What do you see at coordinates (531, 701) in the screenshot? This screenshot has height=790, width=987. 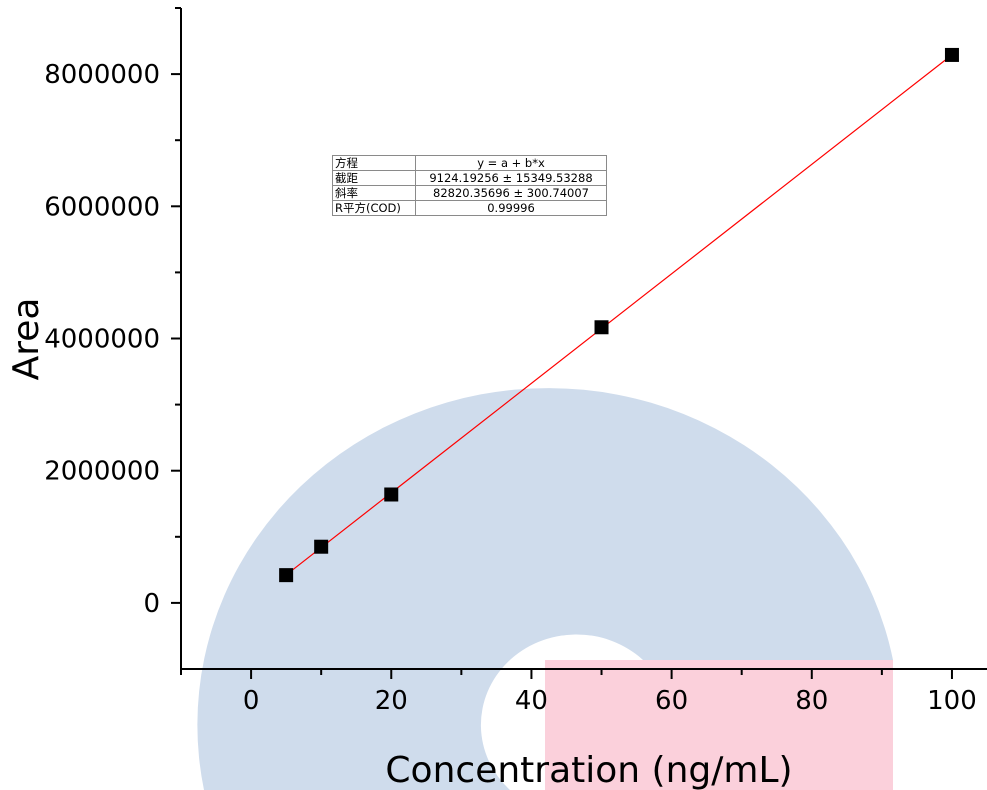 I see `x-tick-label: 40` at bounding box center [531, 701].